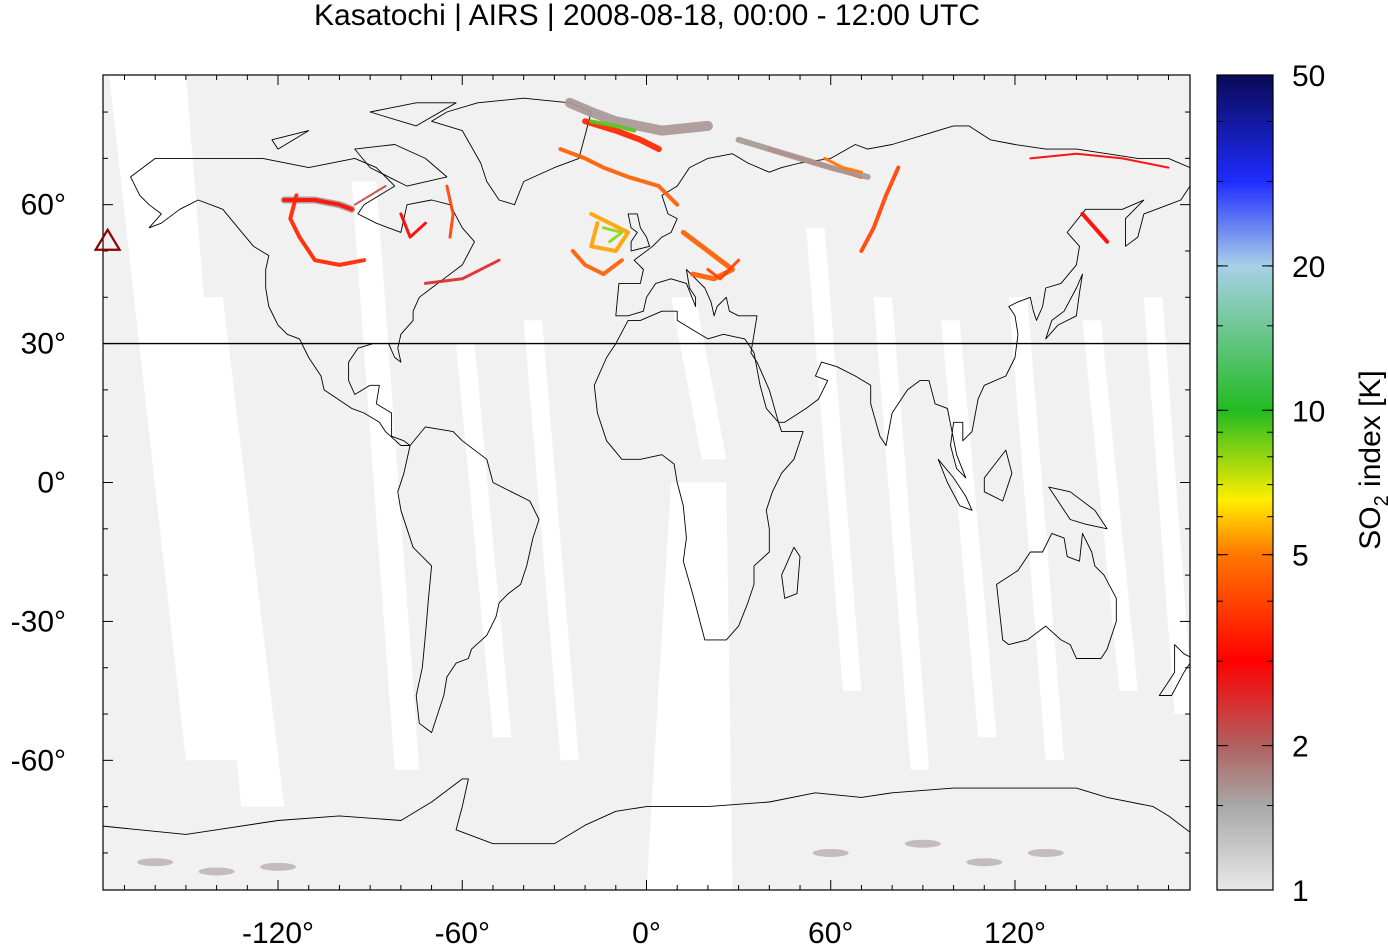 The width and height of the screenshot is (1388, 950). I want to click on y-tick-label: -60°, so click(38, 760).